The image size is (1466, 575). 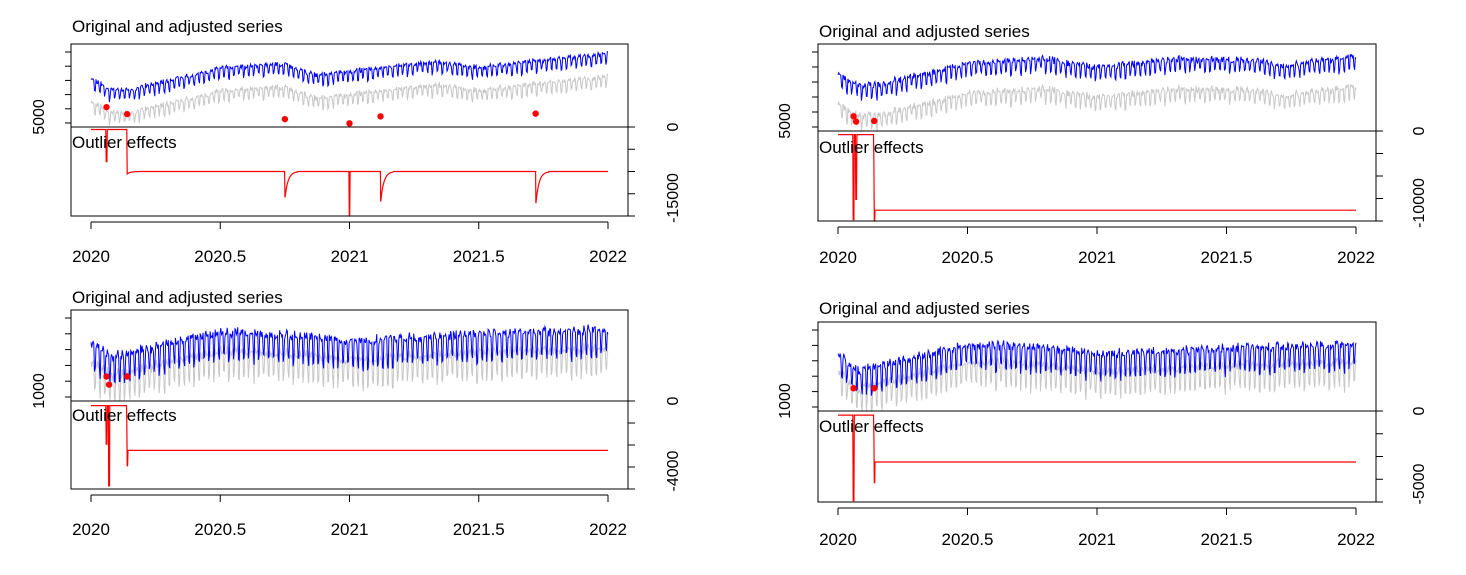 What do you see at coordinates (673, 470) in the screenshot?
I see `lower-y-tick-label-1: -4000` at bounding box center [673, 470].